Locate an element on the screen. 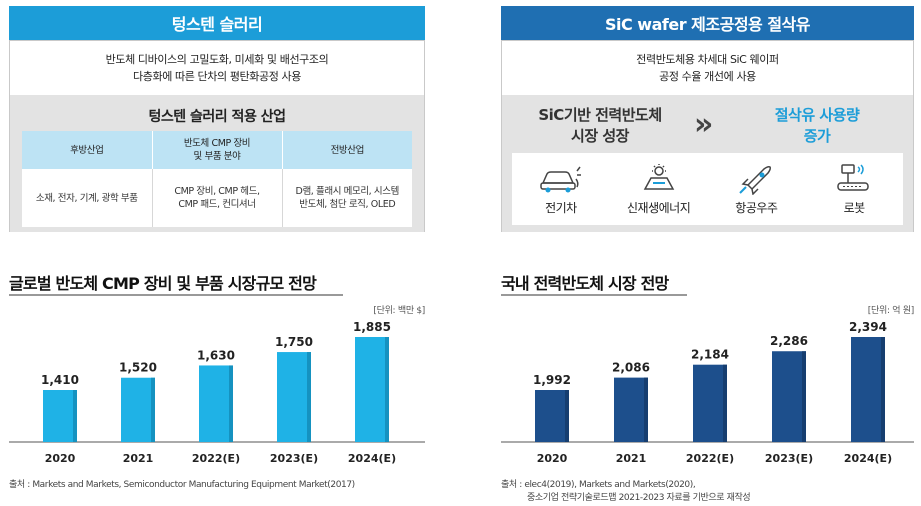 Image resolution: width=921 pixels, height=506 pixels. app-aerospace: 항공우주 is located at coordinates (756, 189).